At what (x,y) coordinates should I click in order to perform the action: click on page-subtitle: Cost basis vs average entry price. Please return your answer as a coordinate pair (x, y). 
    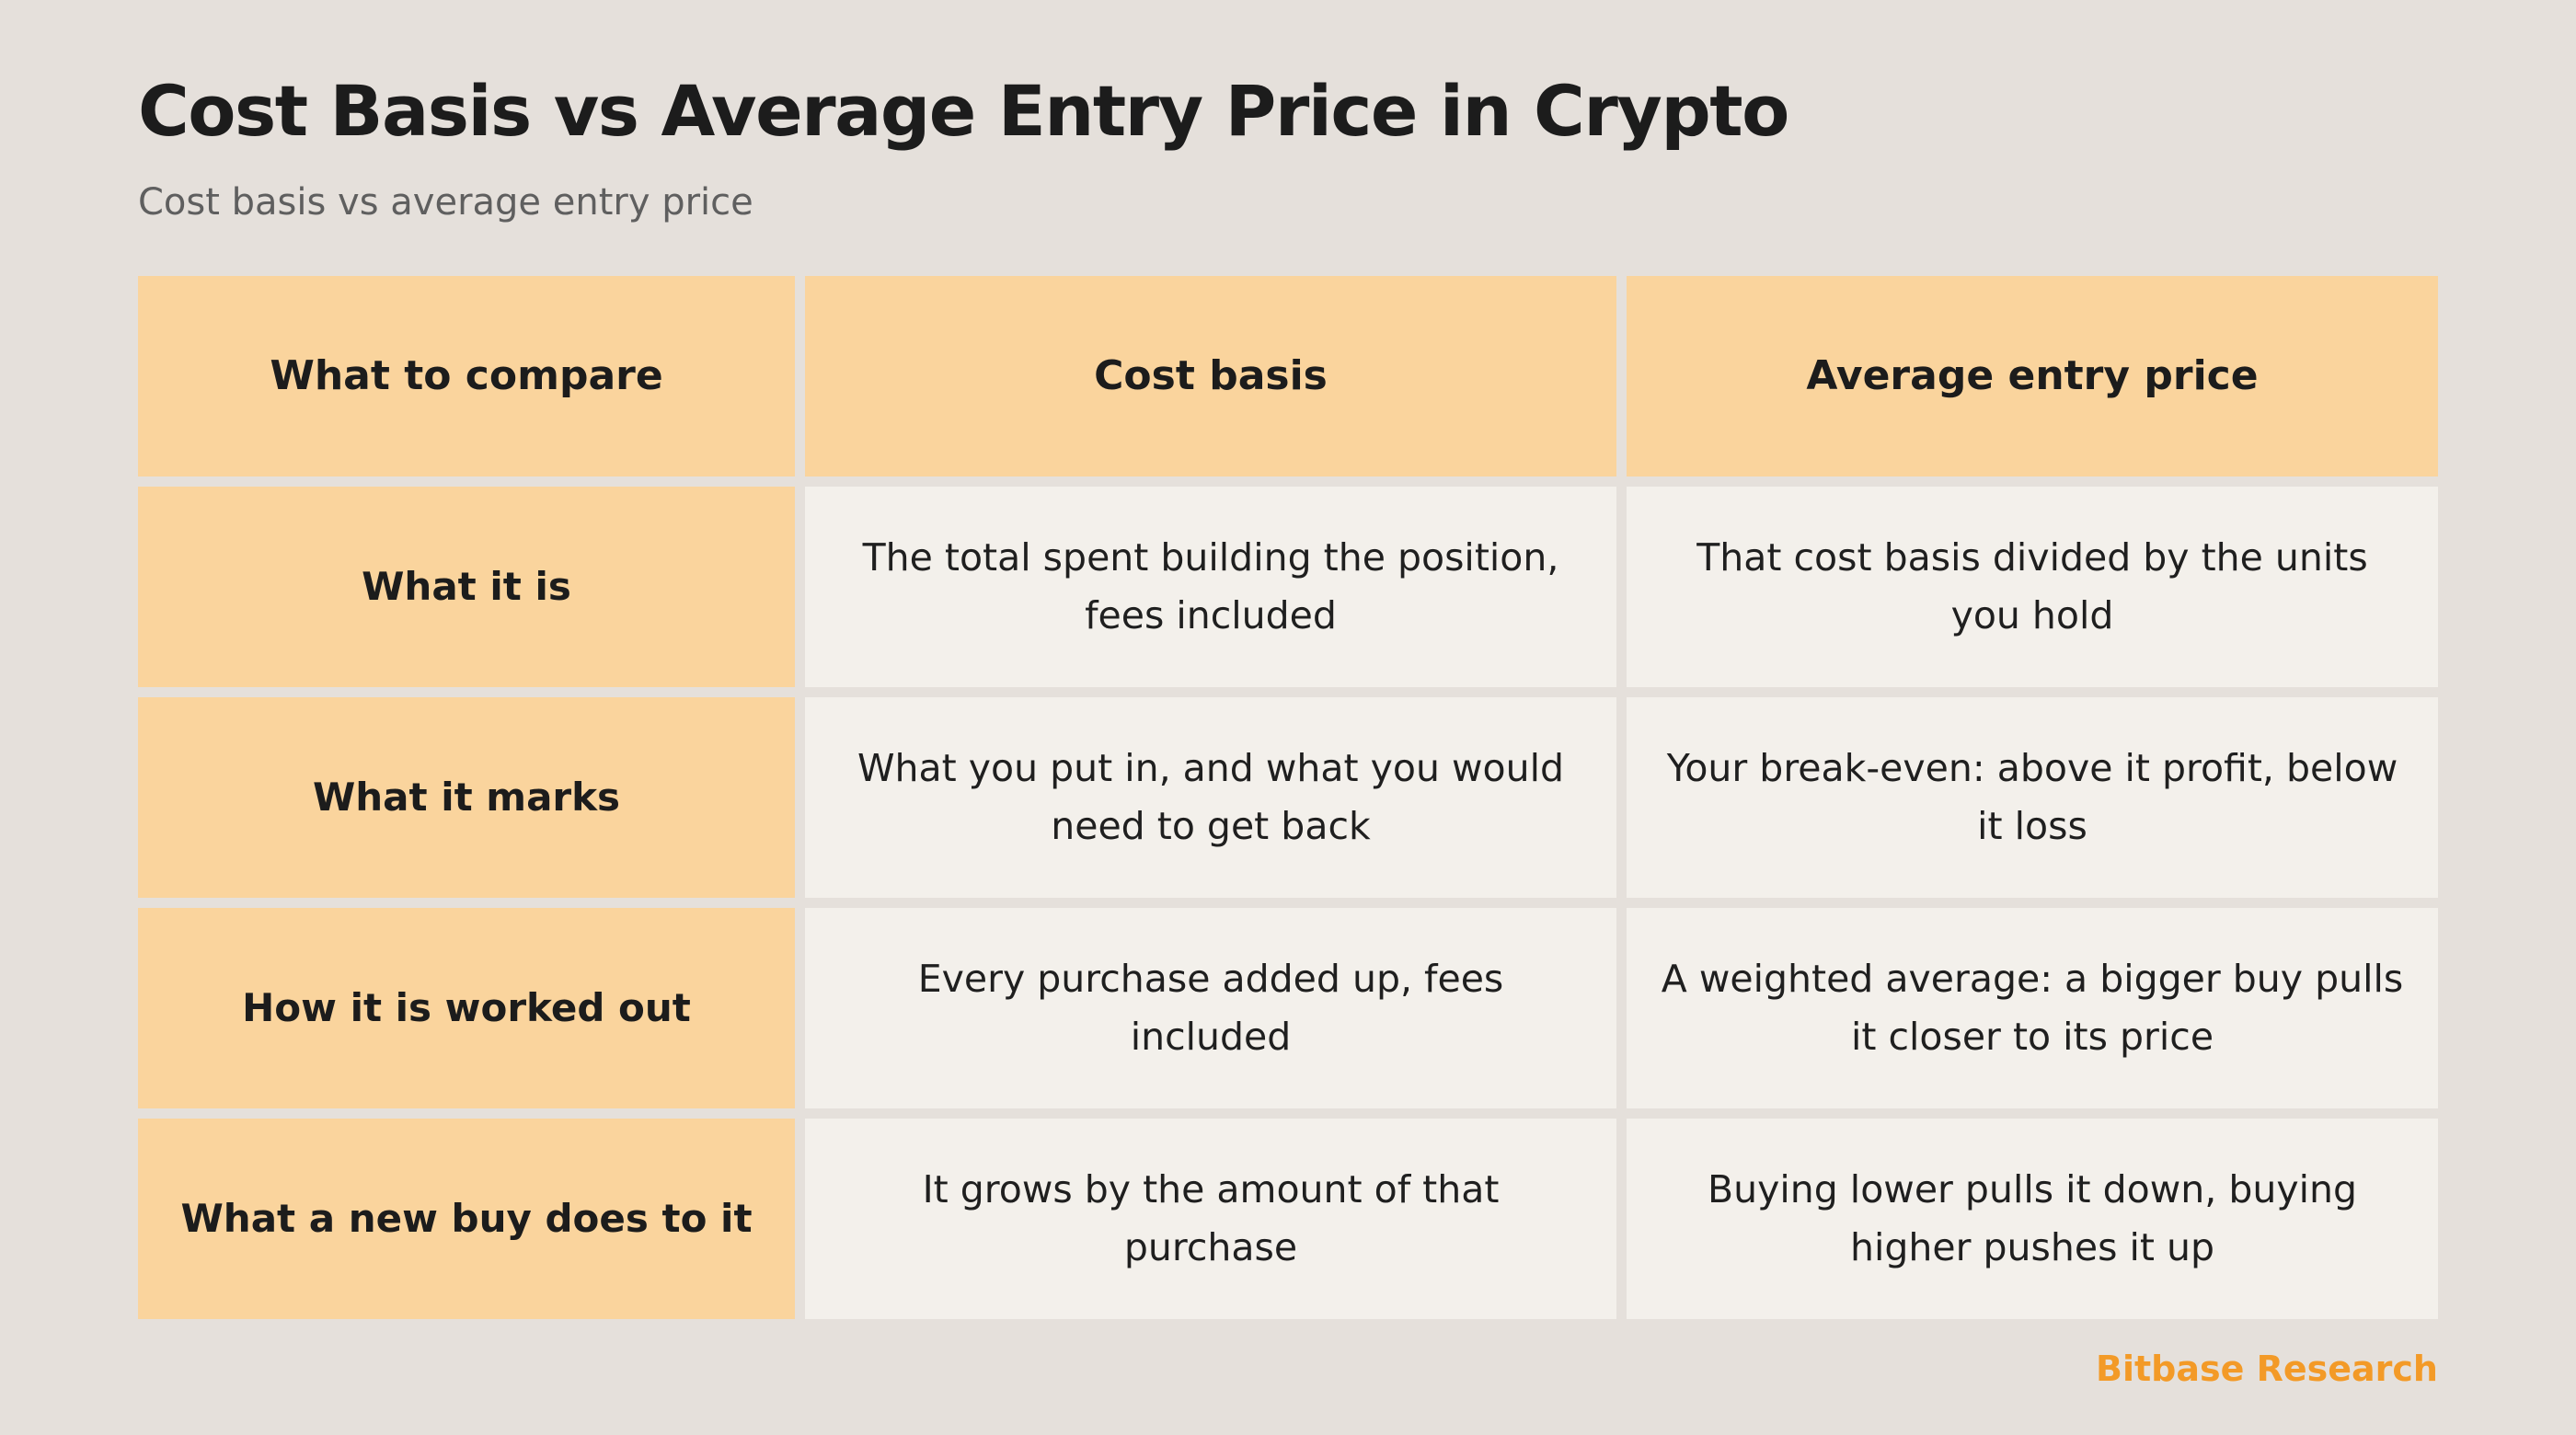
    Looking at the image, I should click on (445, 202).